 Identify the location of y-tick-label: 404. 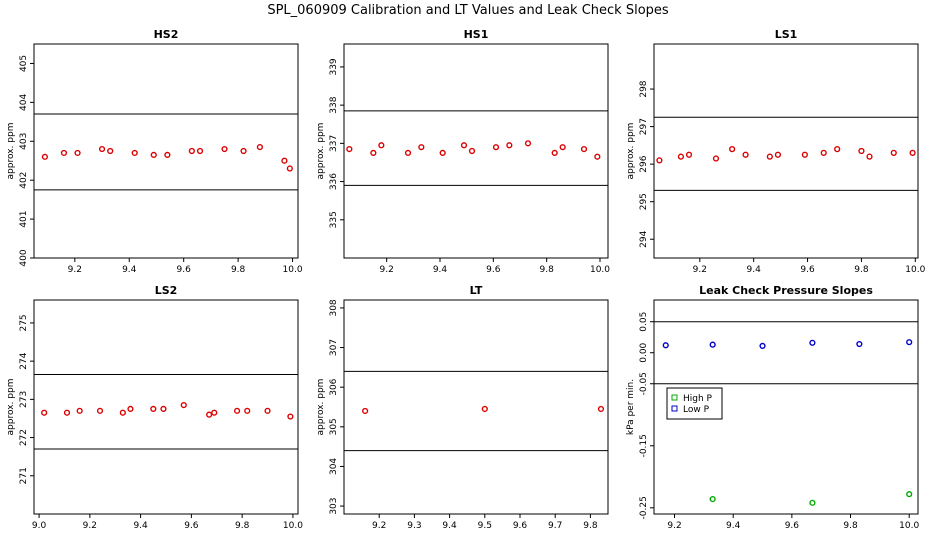
(24, 102).